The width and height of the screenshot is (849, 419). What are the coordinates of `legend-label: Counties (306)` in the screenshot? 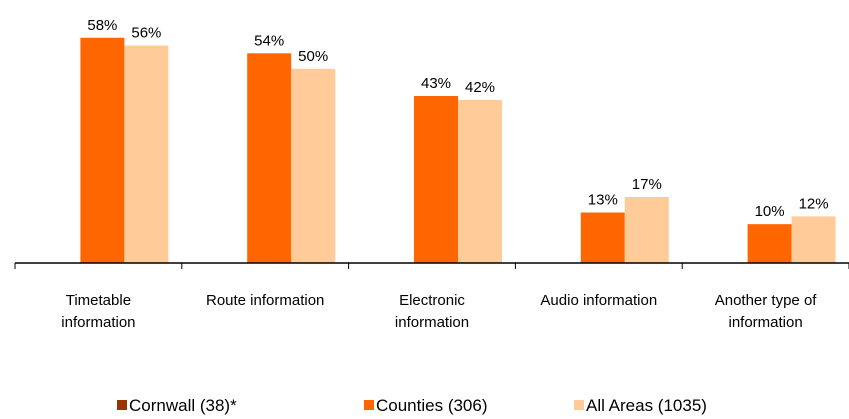 It's located at (432, 405).